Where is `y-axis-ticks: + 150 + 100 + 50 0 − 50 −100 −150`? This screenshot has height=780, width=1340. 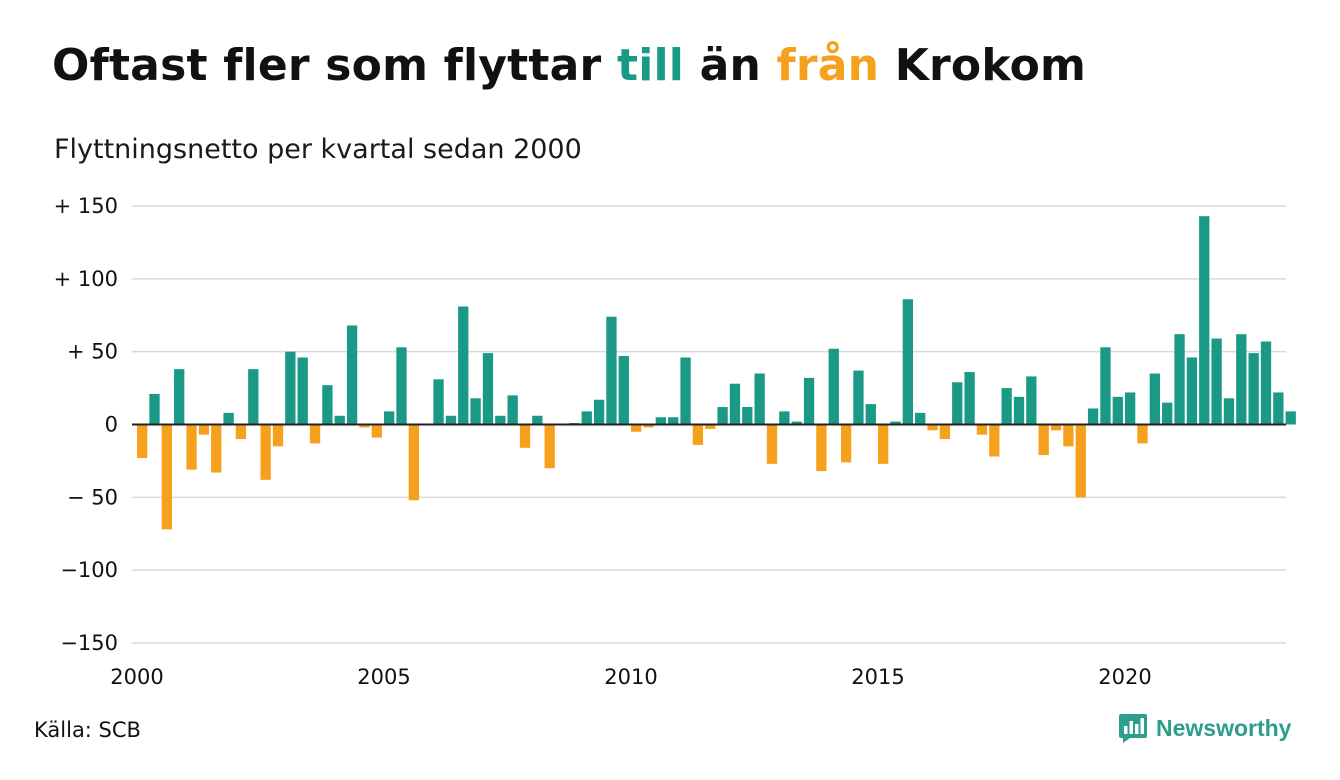
y-axis-ticks: + 150 + 100 + 50 0 − 50 −100 −150 is located at coordinates (86, 424).